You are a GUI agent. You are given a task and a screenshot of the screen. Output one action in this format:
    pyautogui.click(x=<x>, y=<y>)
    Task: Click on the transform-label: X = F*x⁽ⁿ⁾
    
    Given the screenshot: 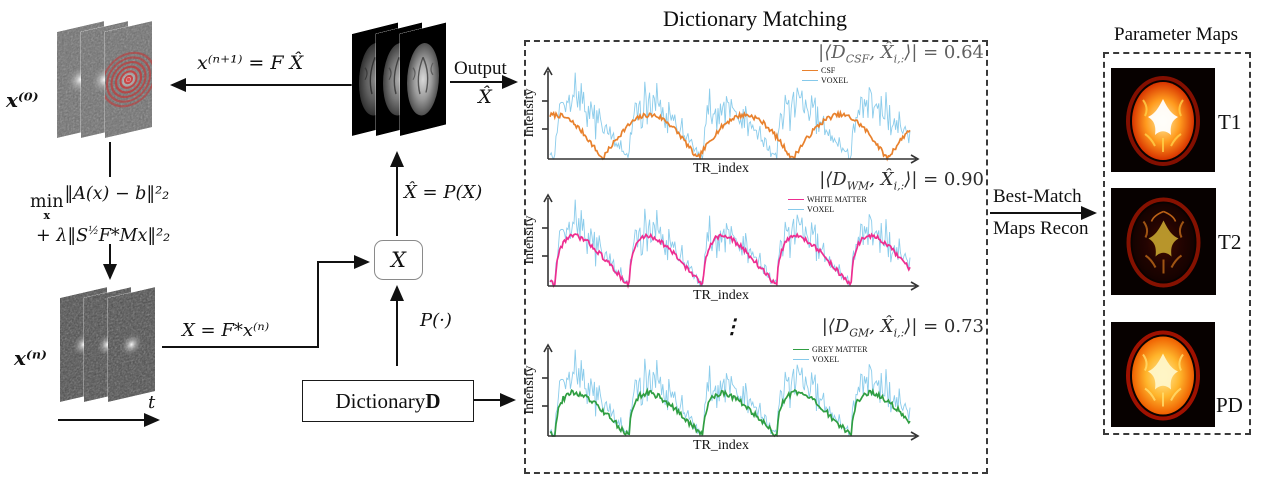 What is the action you would take?
    pyautogui.click(x=226, y=330)
    